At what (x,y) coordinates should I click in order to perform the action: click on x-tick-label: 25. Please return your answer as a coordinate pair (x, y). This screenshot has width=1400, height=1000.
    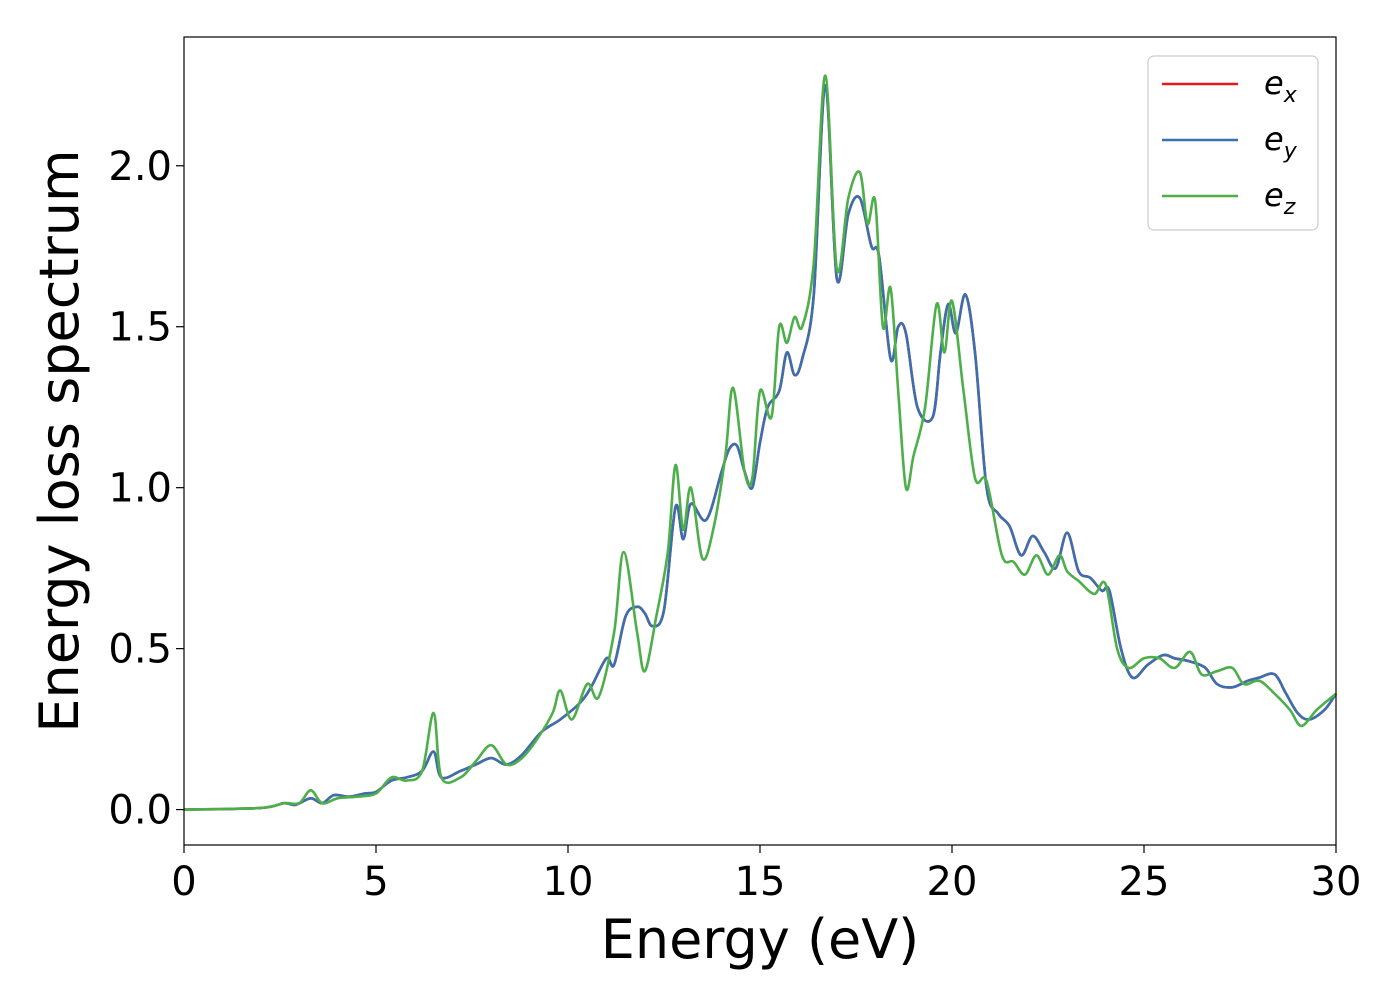
    Looking at the image, I should click on (1144, 882).